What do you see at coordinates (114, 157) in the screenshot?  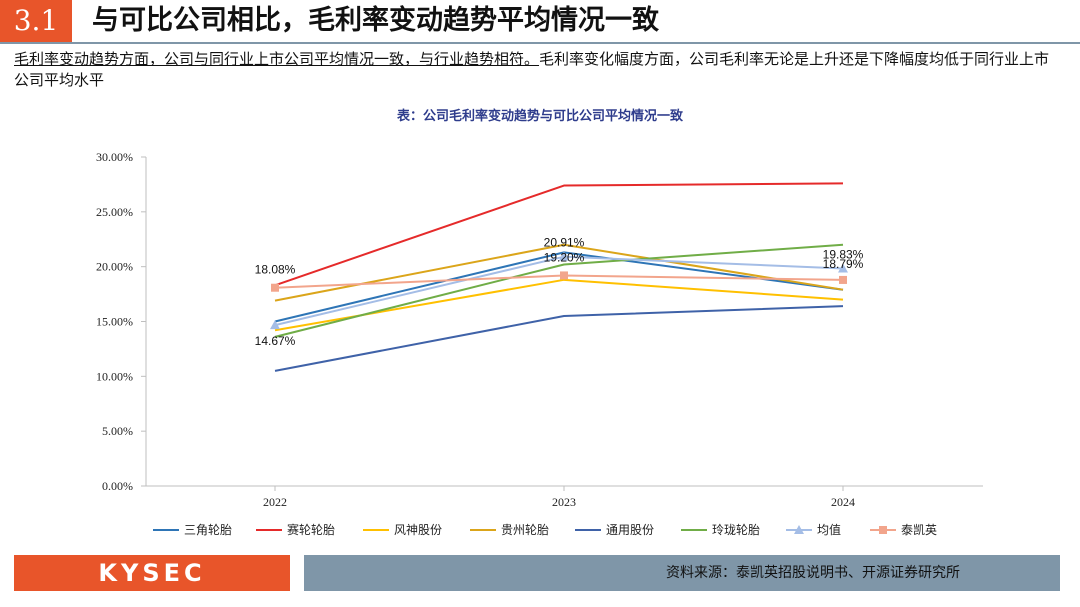 I see `y-tick-label: 30.00%` at bounding box center [114, 157].